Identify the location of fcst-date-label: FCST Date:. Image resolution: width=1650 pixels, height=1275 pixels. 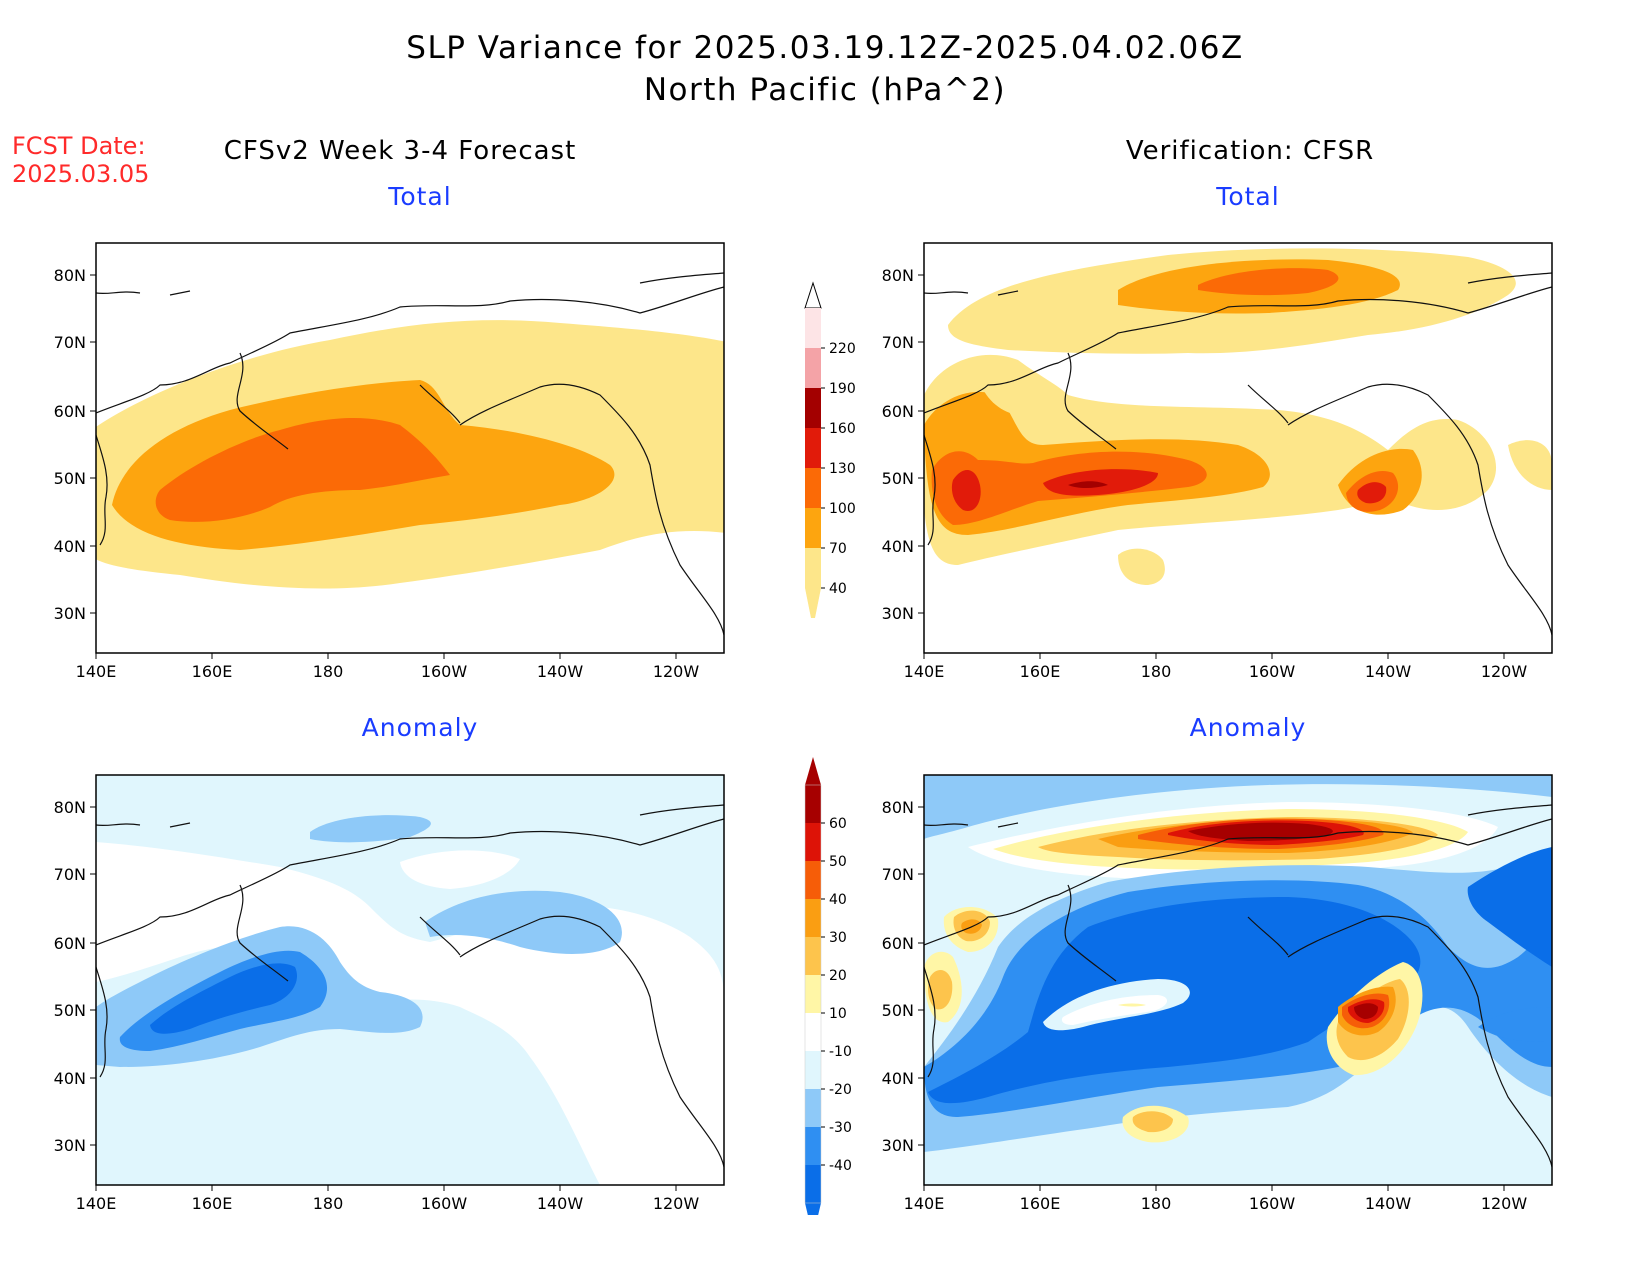
(79, 146).